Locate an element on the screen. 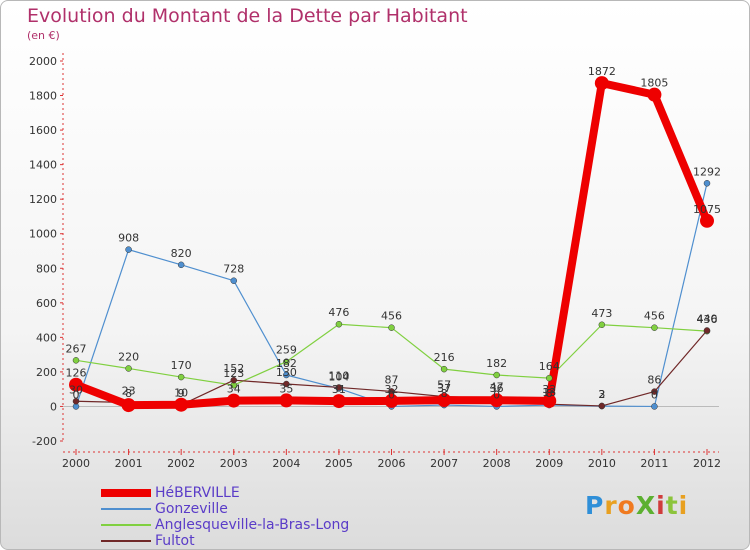 The image size is (750, 550). x-tick-label: 2004 is located at coordinates (286, 463).